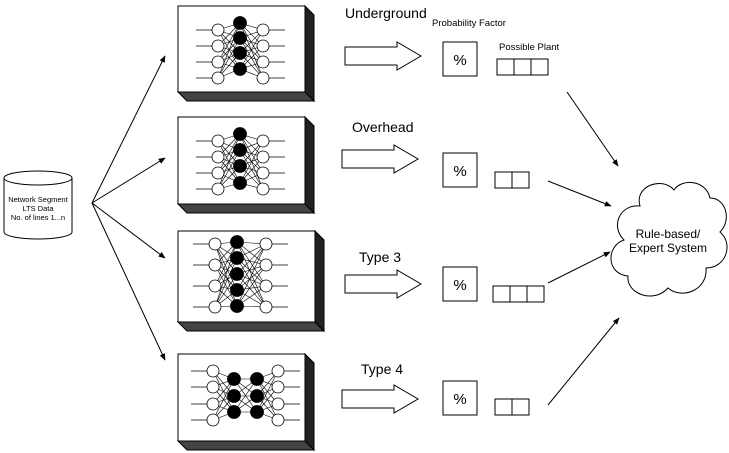  What do you see at coordinates (319, 281) in the screenshot?
I see `net-3-box-side-face` at bounding box center [319, 281].